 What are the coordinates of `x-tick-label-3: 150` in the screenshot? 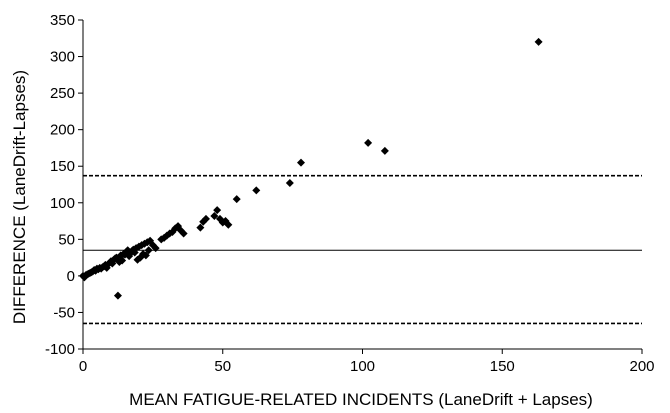 It's located at (502, 366).